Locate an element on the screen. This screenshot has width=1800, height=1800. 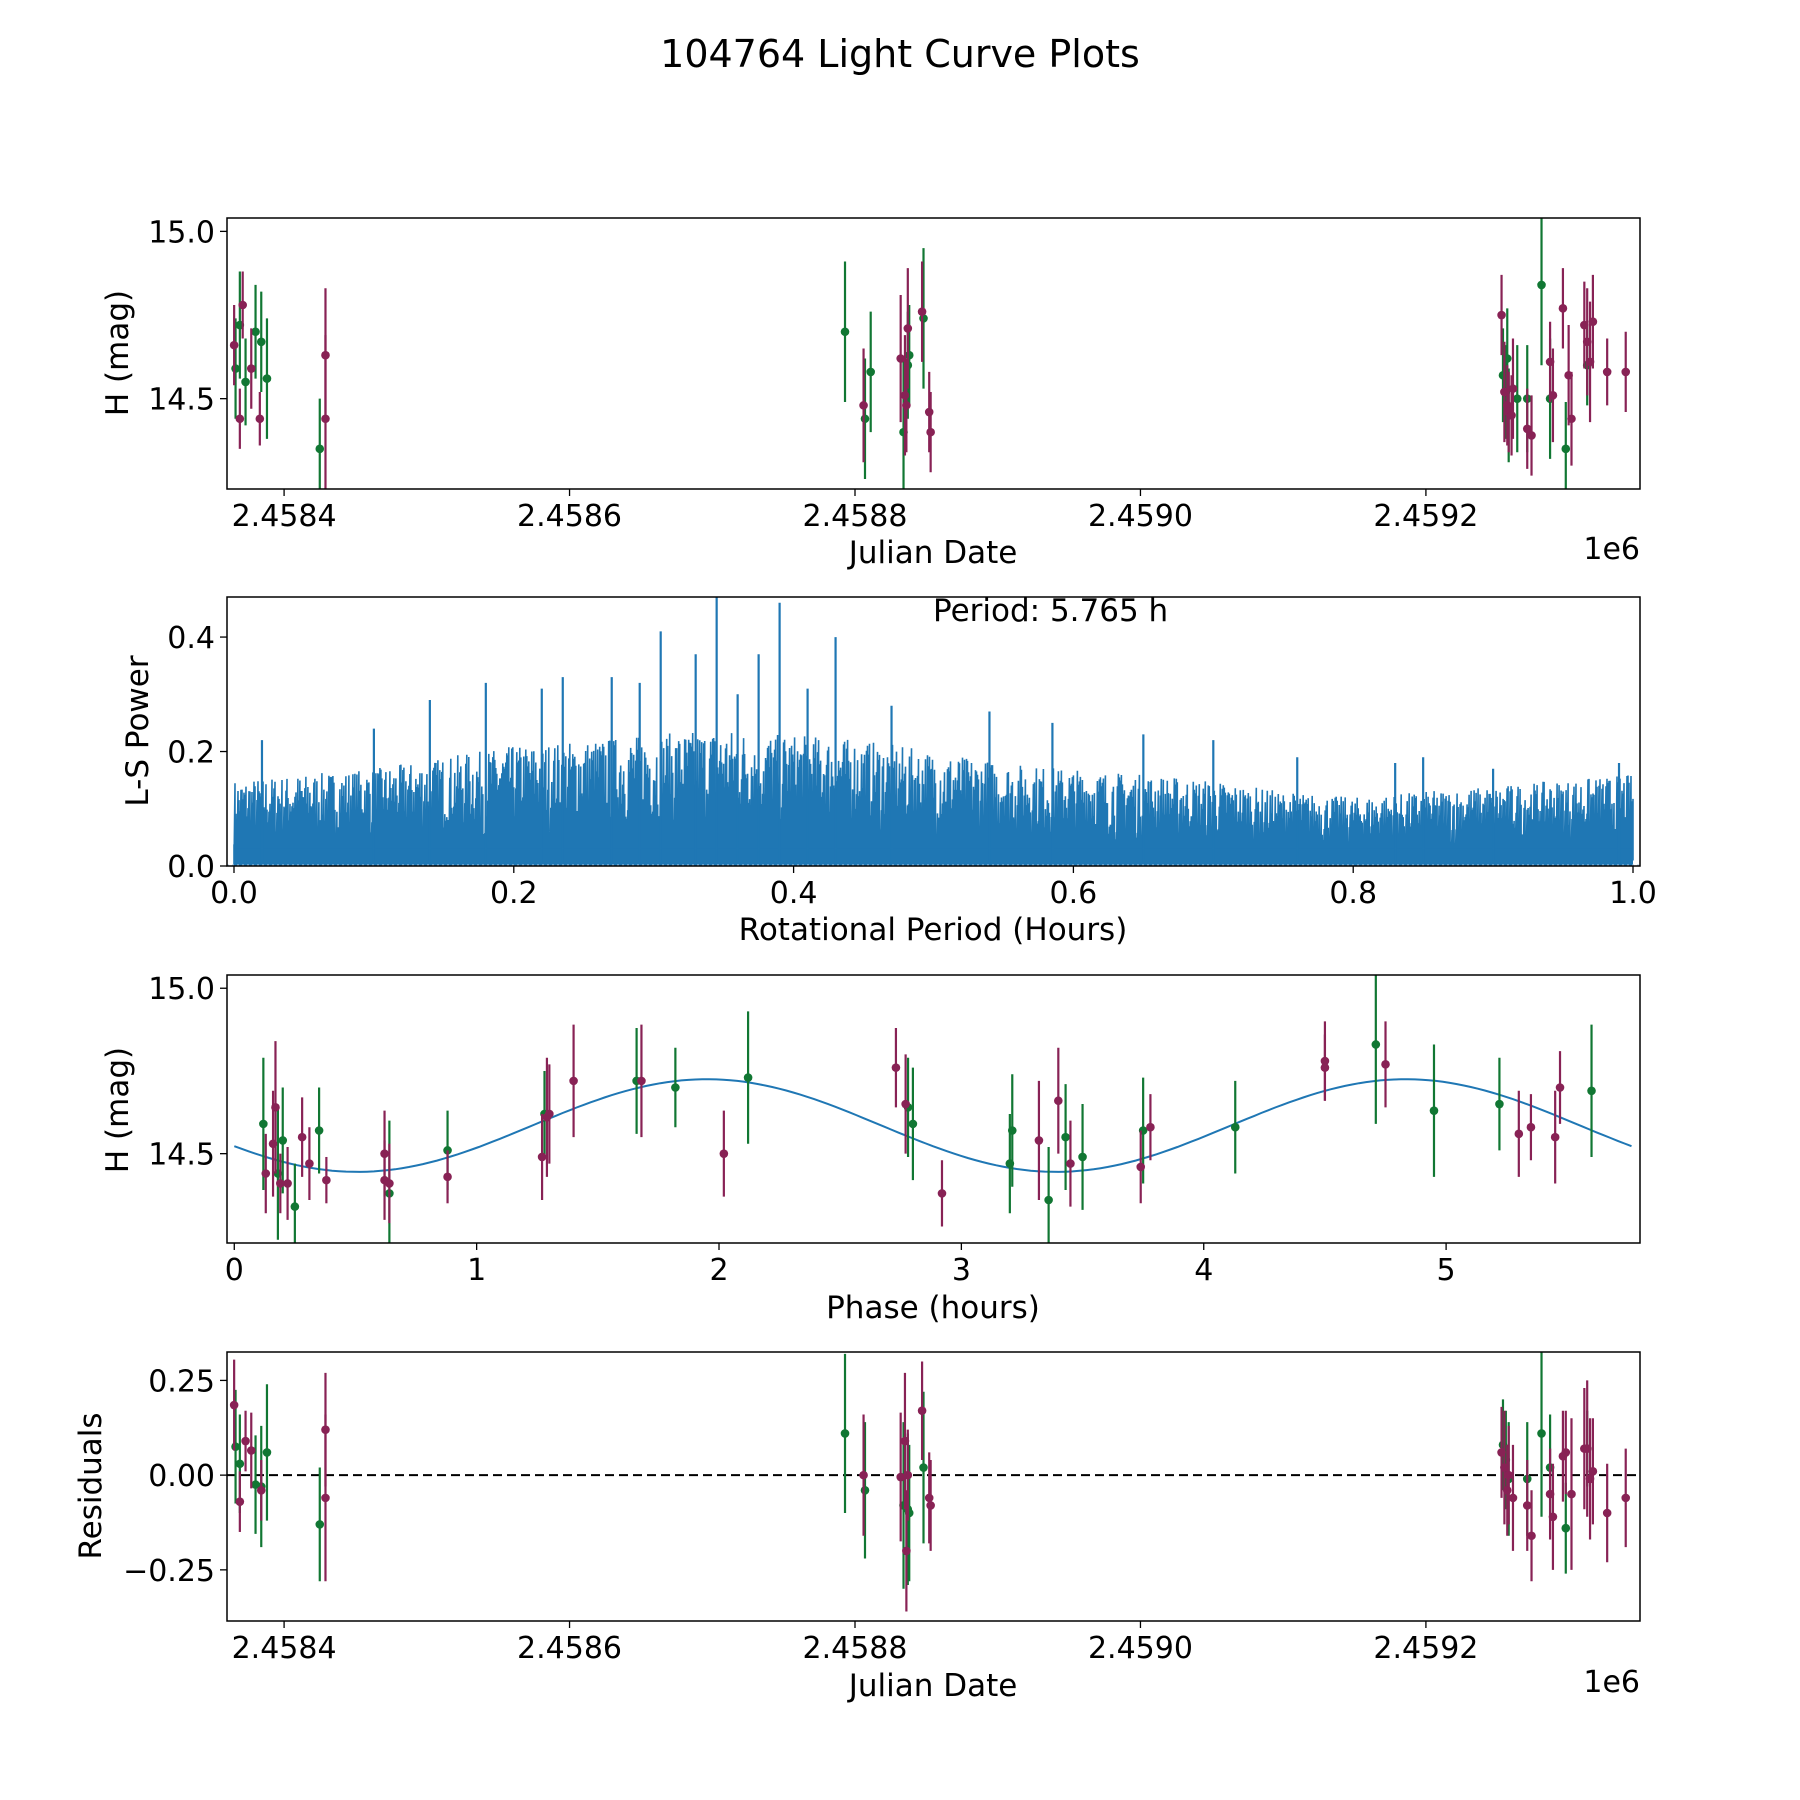
phased-curve-frame is located at coordinates (933, 1109).